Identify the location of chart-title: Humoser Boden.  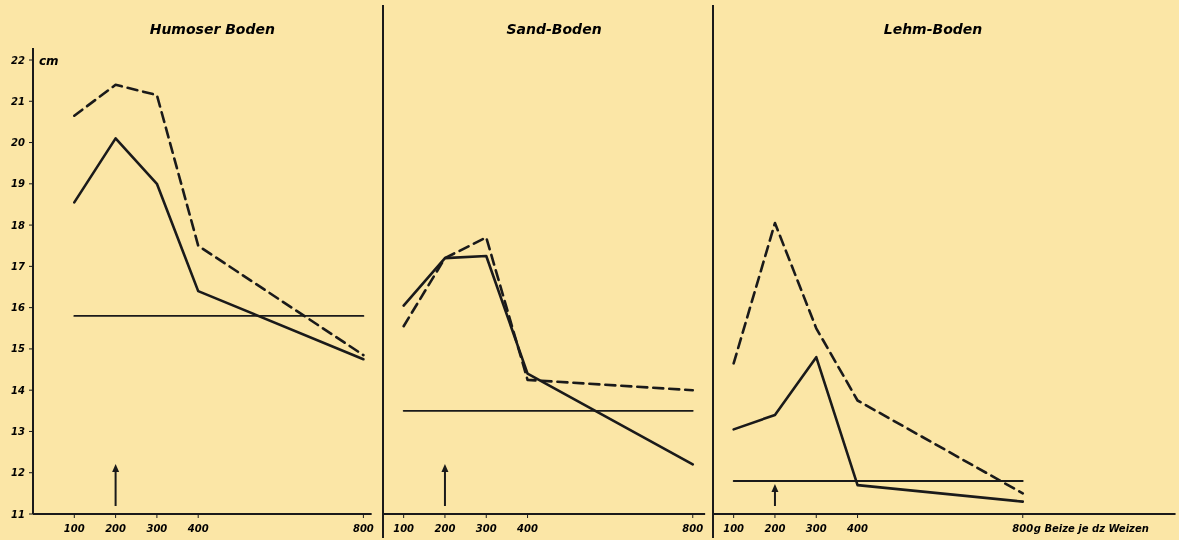
(212, 29).